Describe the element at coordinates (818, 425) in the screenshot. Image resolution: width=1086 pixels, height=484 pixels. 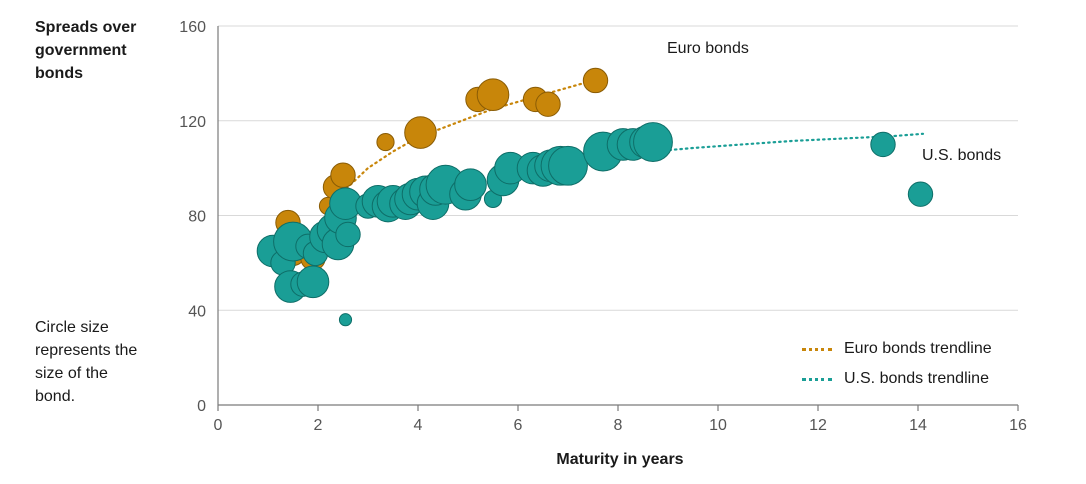
I see `x-tick-label: 12` at that location.